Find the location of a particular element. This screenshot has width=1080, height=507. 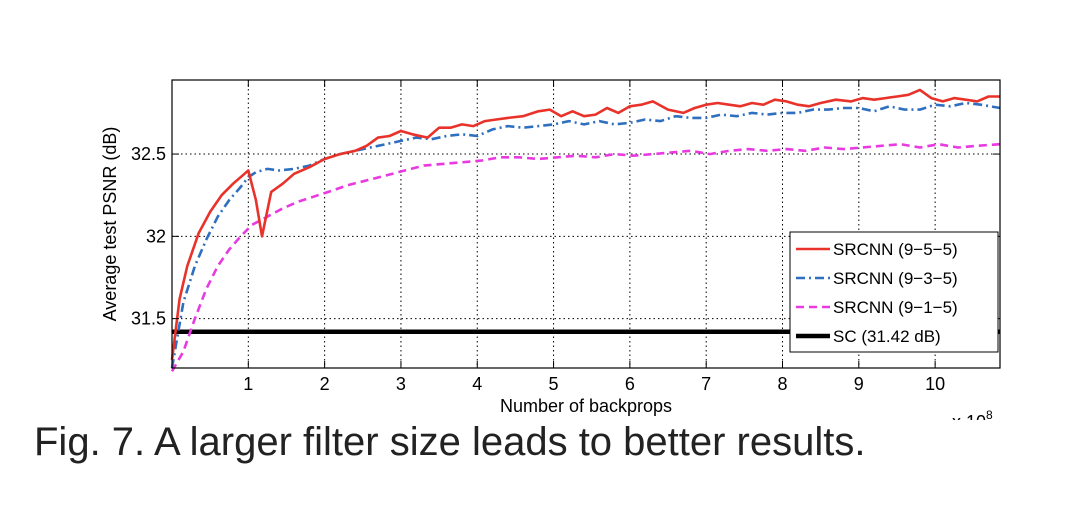

y-tick-label: 32.5 is located at coordinates (148, 154).